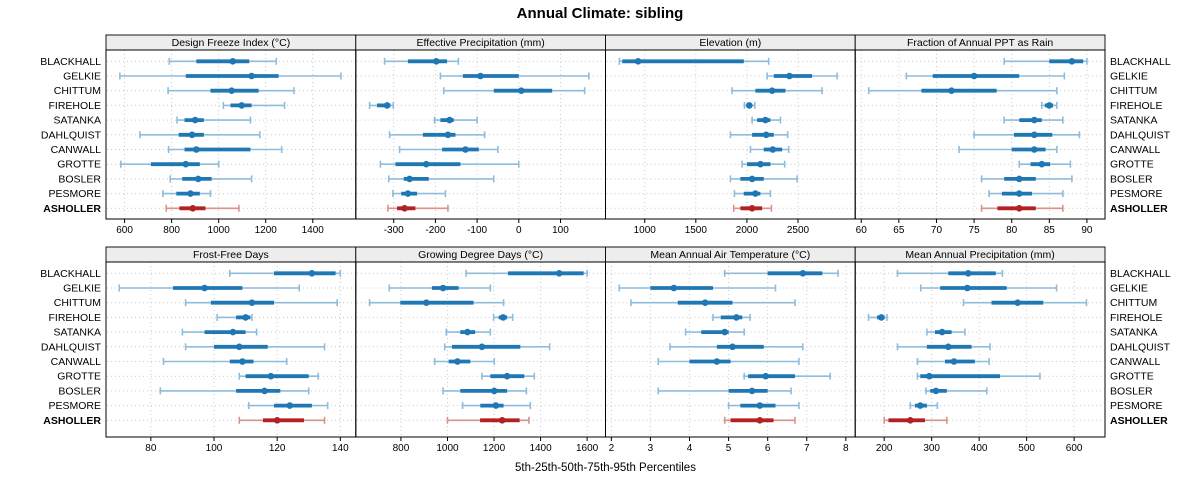 The height and width of the screenshot is (500, 1200). I want to click on site-label-right: GELKIE, so click(1129, 77).